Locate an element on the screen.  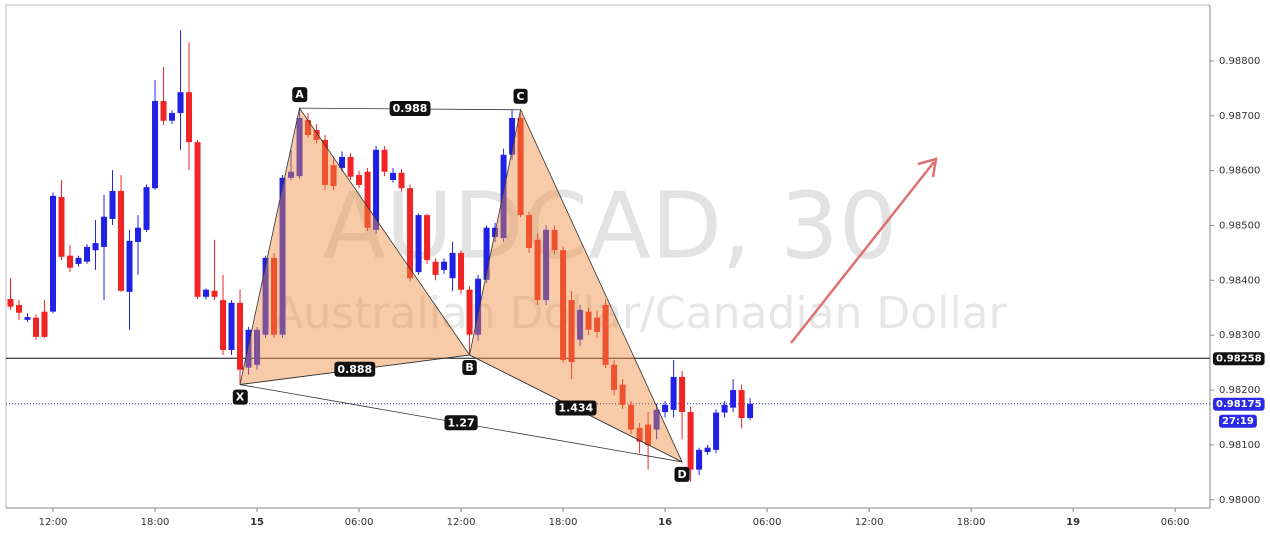
trend-arrow-head is located at coordinates (927, 167).